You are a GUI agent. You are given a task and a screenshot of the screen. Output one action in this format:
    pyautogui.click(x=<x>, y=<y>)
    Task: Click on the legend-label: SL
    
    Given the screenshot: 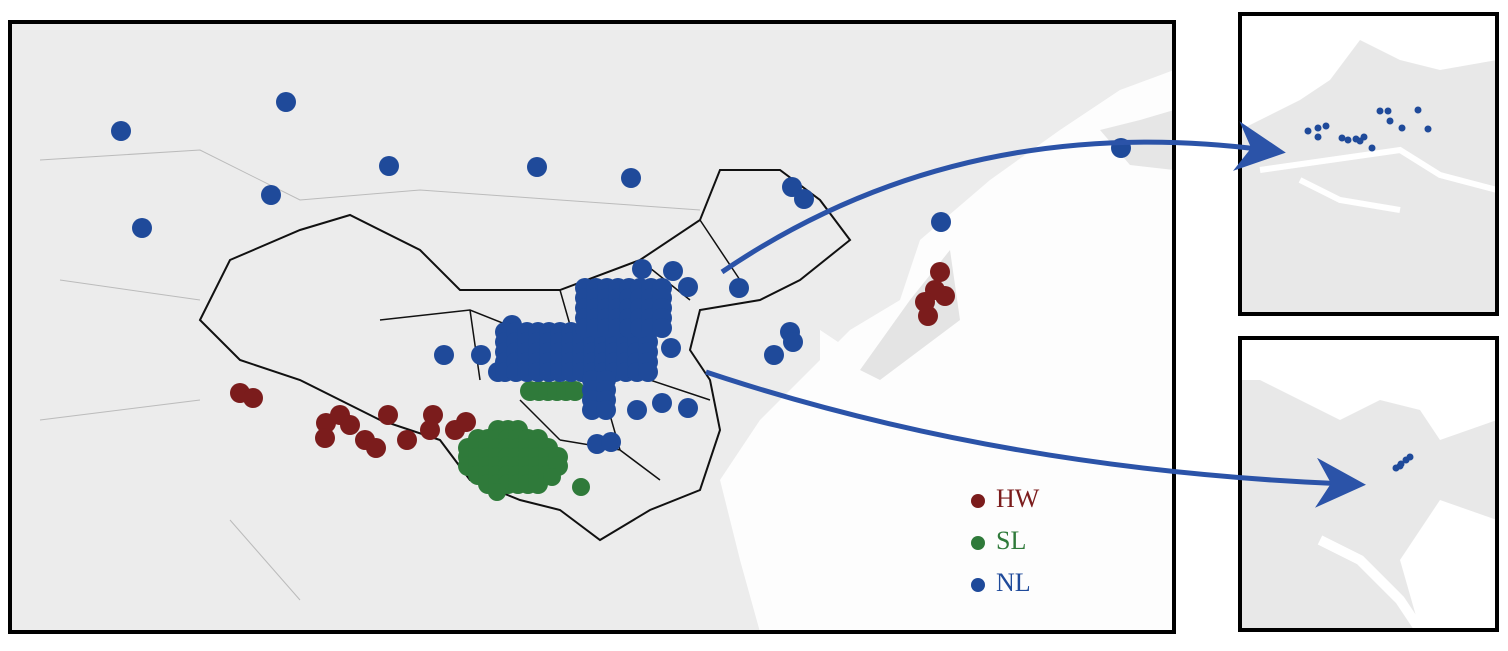 What is the action you would take?
    pyautogui.click(x=1011, y=540)
    